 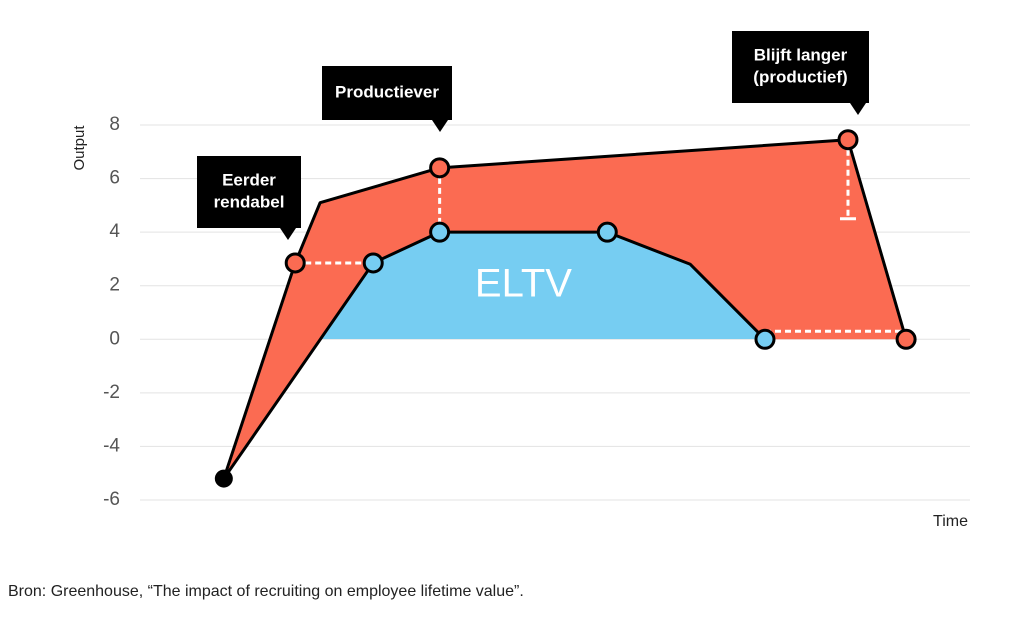 I want to click on x-axis-label: Time, so click(x=950, y=521).